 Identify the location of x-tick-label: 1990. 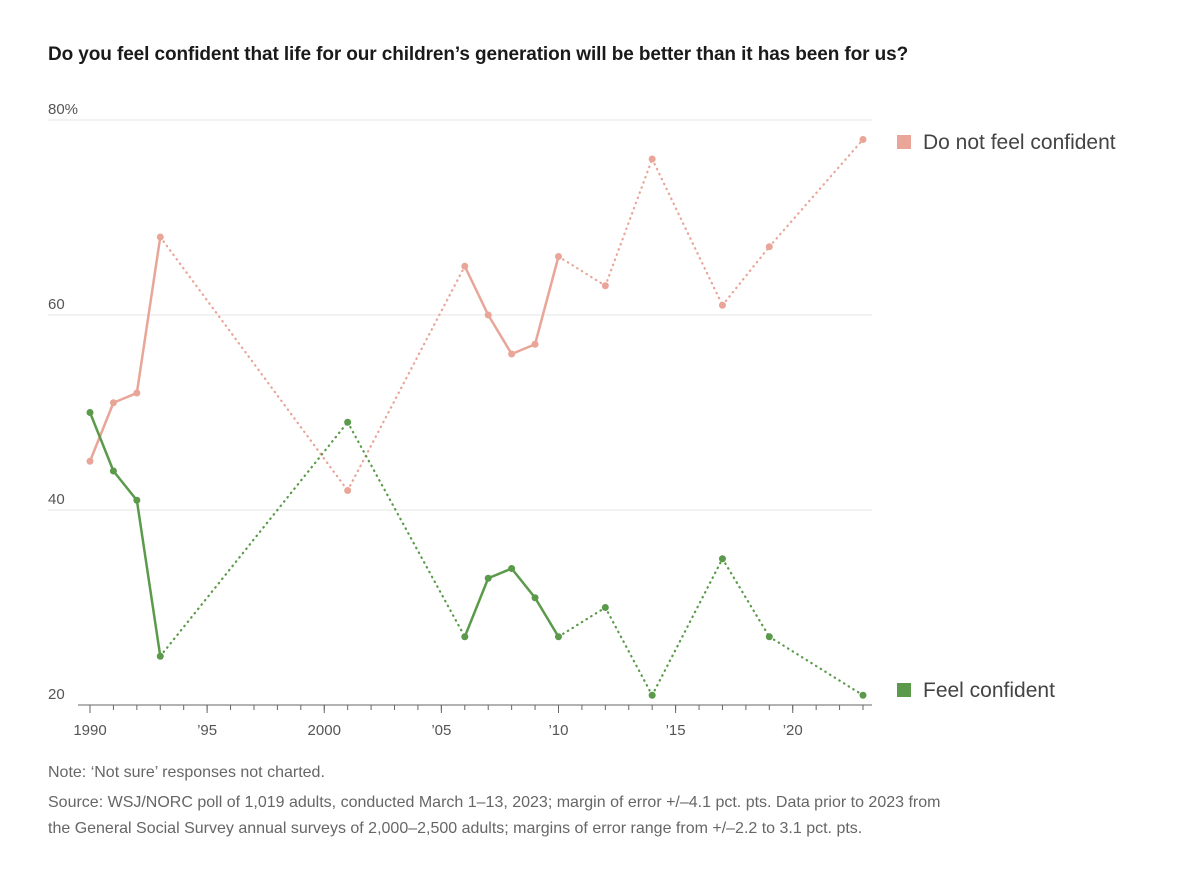
(89, 730).